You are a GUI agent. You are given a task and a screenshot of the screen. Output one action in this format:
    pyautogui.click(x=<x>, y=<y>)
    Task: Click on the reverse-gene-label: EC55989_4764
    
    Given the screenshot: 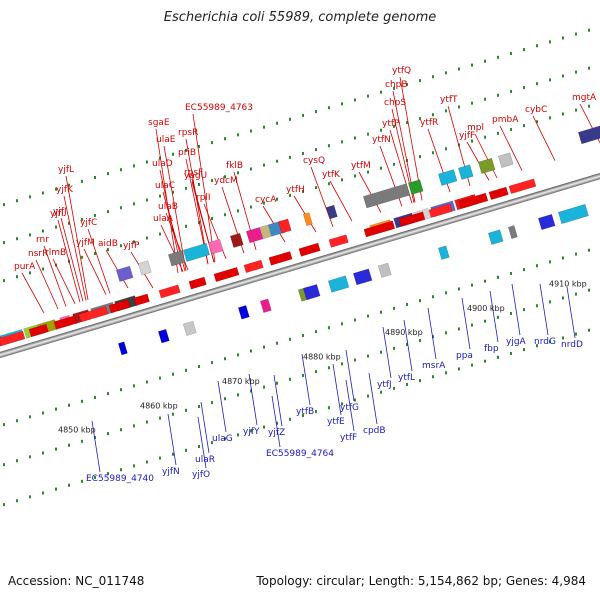 What is the action you would take?
    pyautogui.click(x=300, y=454)
    